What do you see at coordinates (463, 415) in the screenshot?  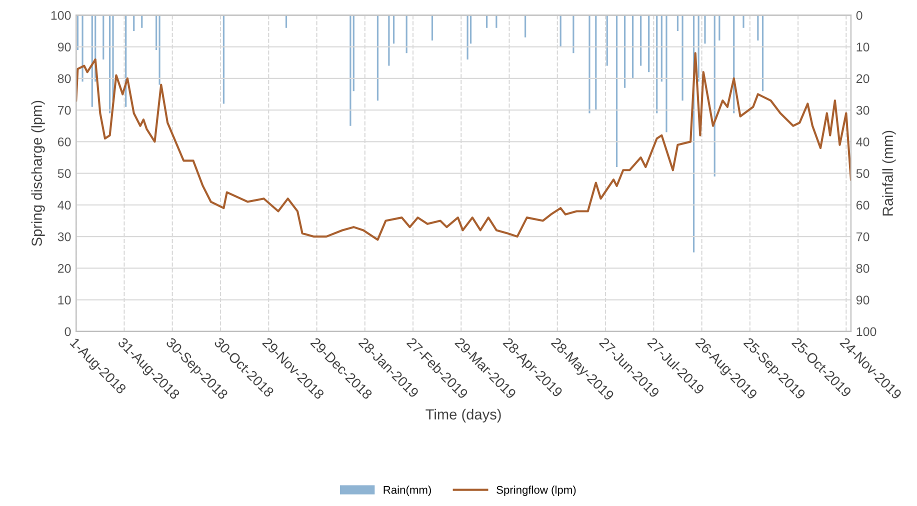 I see `x-axis-title: Time (days)` at bounding box center [463, 415].